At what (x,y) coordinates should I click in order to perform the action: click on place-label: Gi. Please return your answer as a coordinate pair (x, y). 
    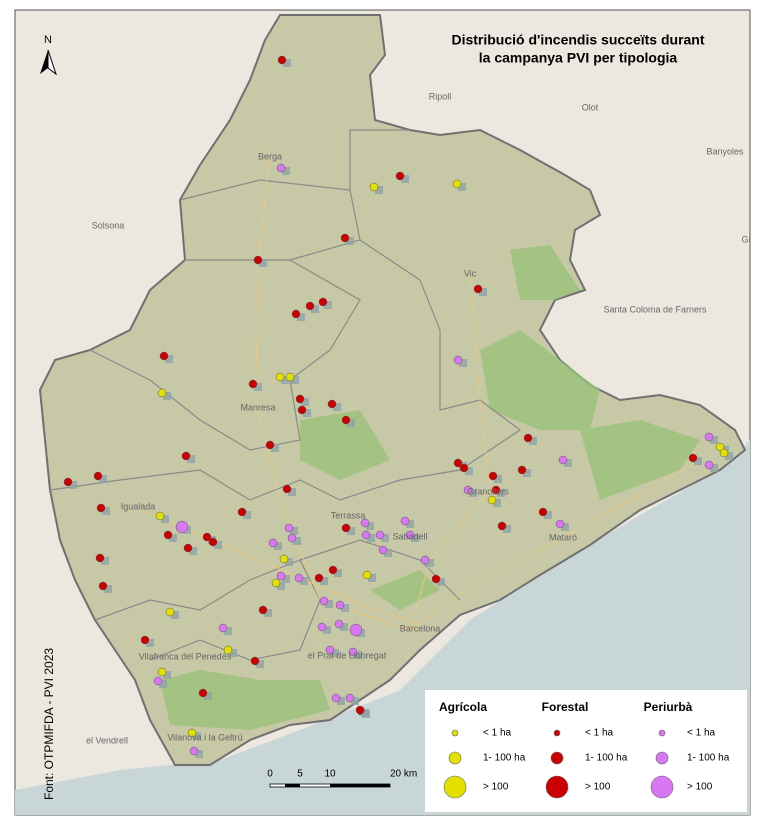
    Looking at the image, I should click on (746, 239).